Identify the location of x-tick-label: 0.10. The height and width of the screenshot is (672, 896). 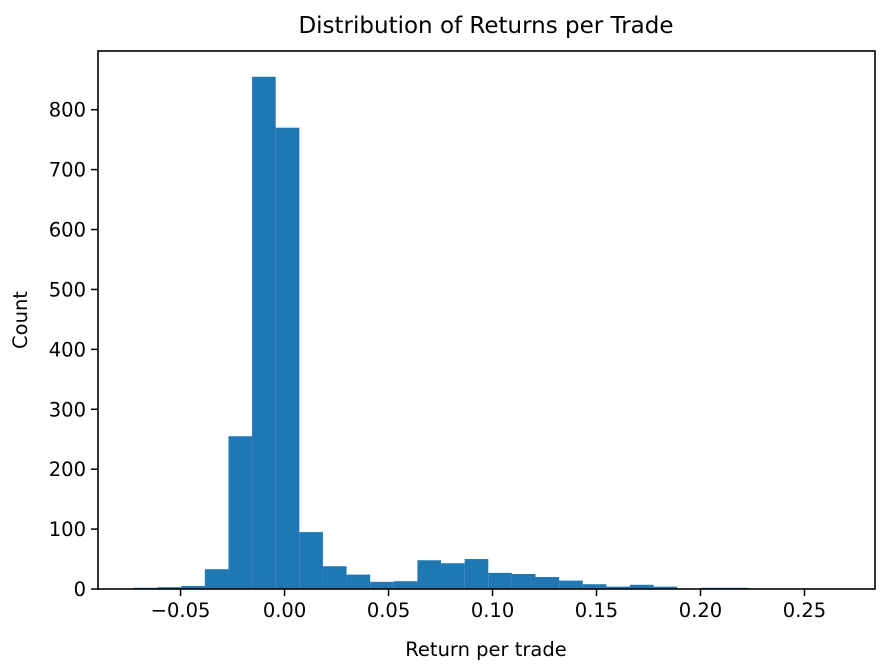
(492, 610).